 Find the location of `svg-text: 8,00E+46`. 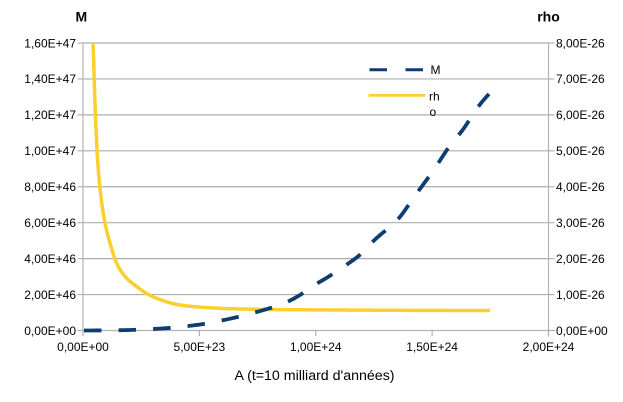

svg-text: 8,00E+46 is located at coordinates (50, 187).